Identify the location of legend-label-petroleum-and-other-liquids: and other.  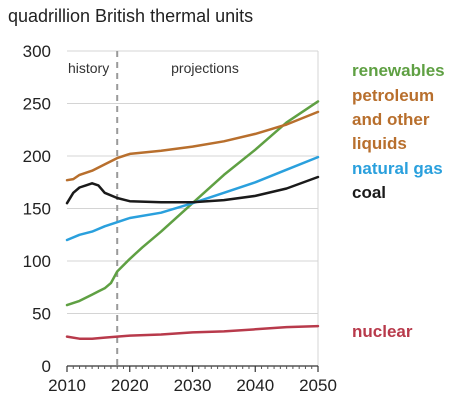
(391, 119).